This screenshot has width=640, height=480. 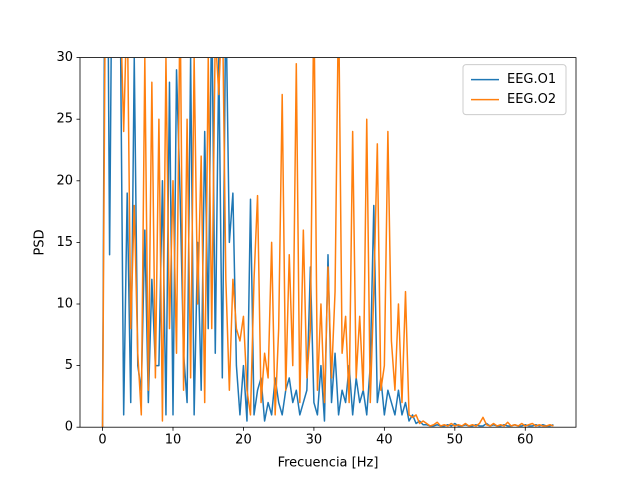 What do you see at coordinates (525, 440) in the screenshot?
I see `x-tick-label: 60` at bounding box center [525, 440].